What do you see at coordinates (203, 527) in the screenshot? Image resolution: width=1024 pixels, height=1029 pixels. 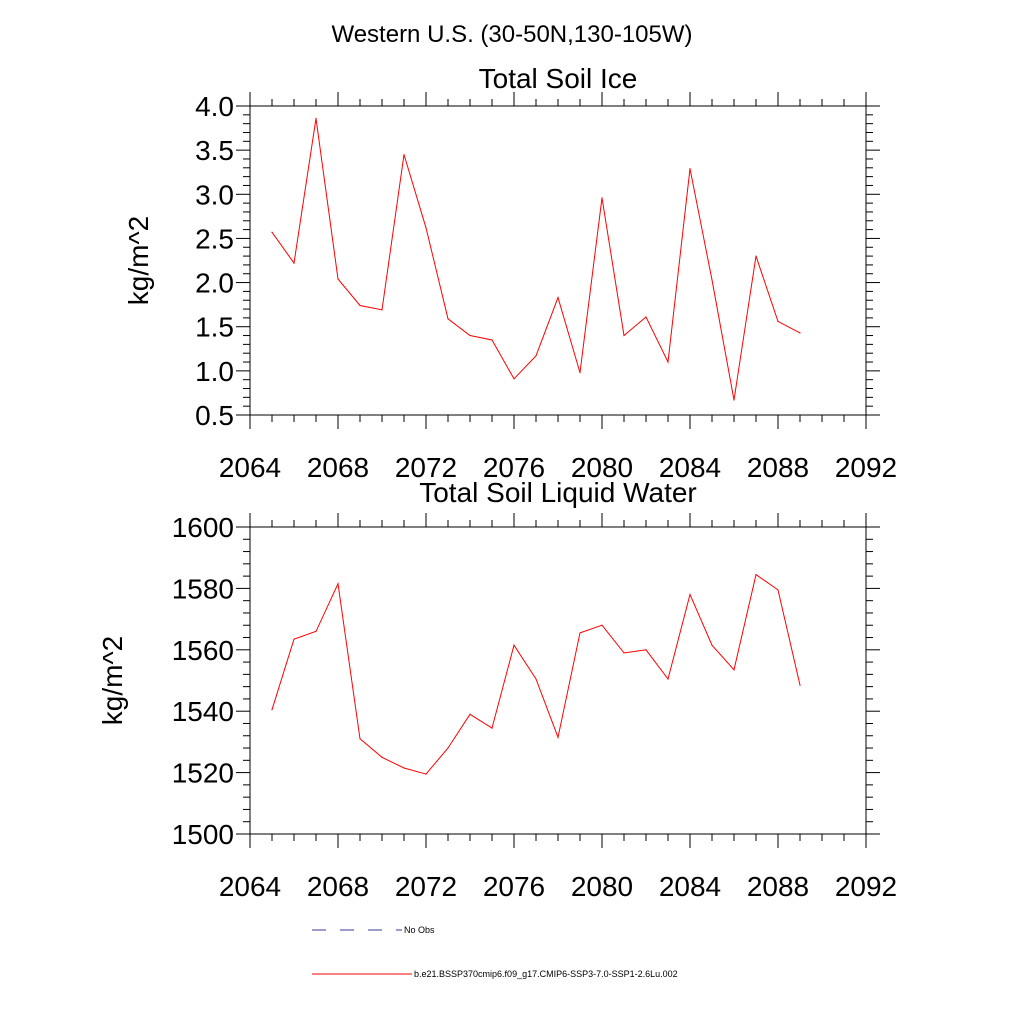 I see `y-tick-label: 1600` at bounding box center [203, 527].